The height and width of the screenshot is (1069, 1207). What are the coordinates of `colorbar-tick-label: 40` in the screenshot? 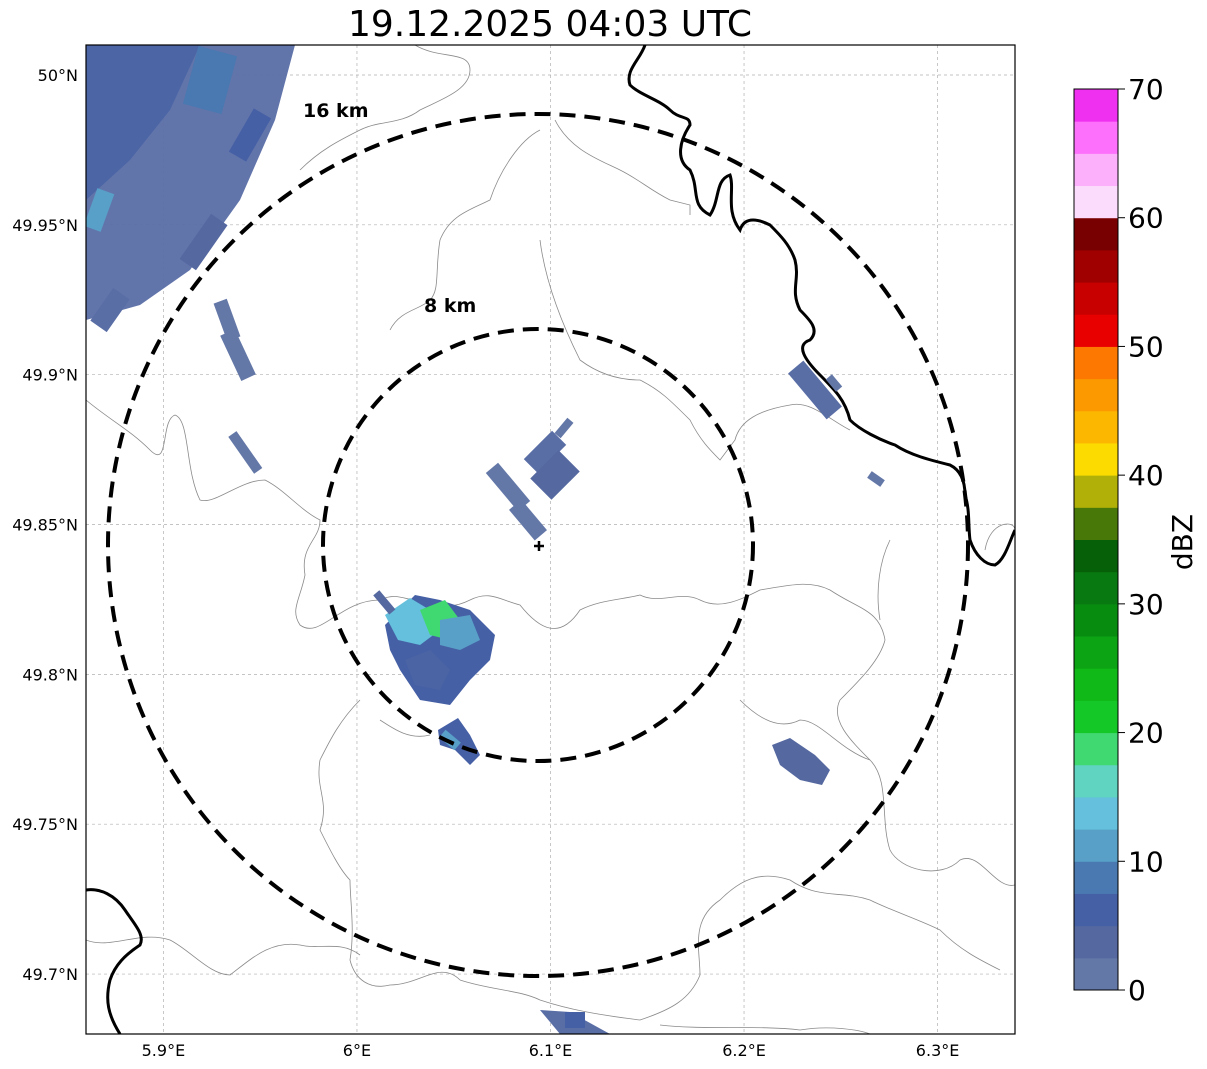 It's located at (1146, 475).